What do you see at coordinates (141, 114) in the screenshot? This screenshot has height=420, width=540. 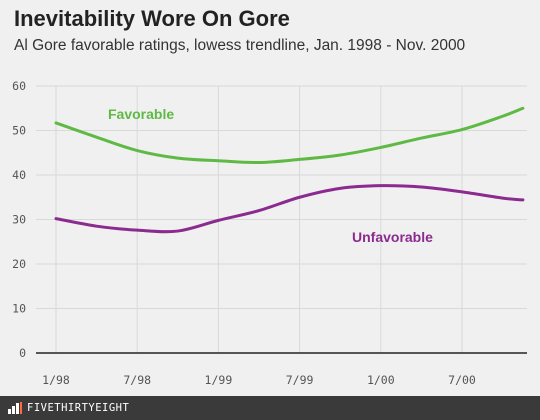 I see `series-label-favorable: Favorable` at bounding box center [141, 114].